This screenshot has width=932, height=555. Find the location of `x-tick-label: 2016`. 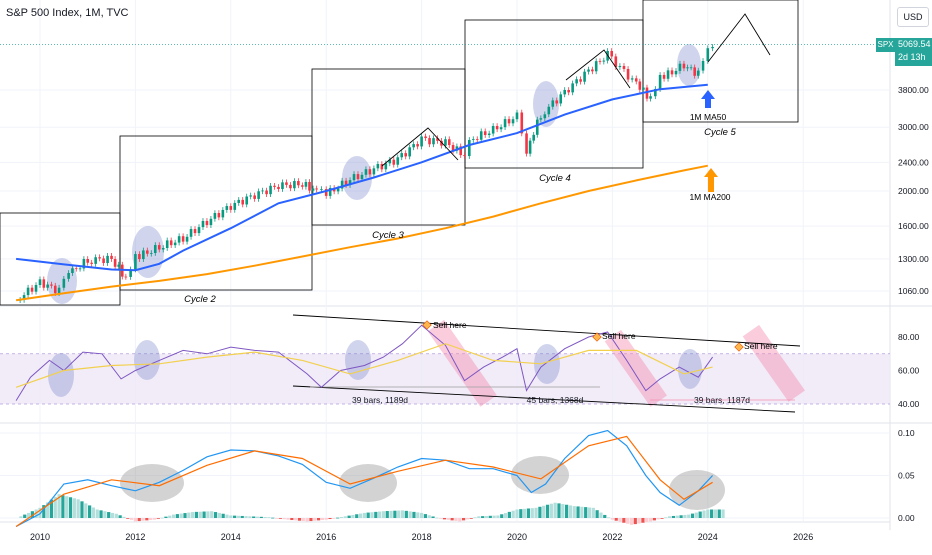

x-tick-label: 2016 is located at coordinates (326, 537).